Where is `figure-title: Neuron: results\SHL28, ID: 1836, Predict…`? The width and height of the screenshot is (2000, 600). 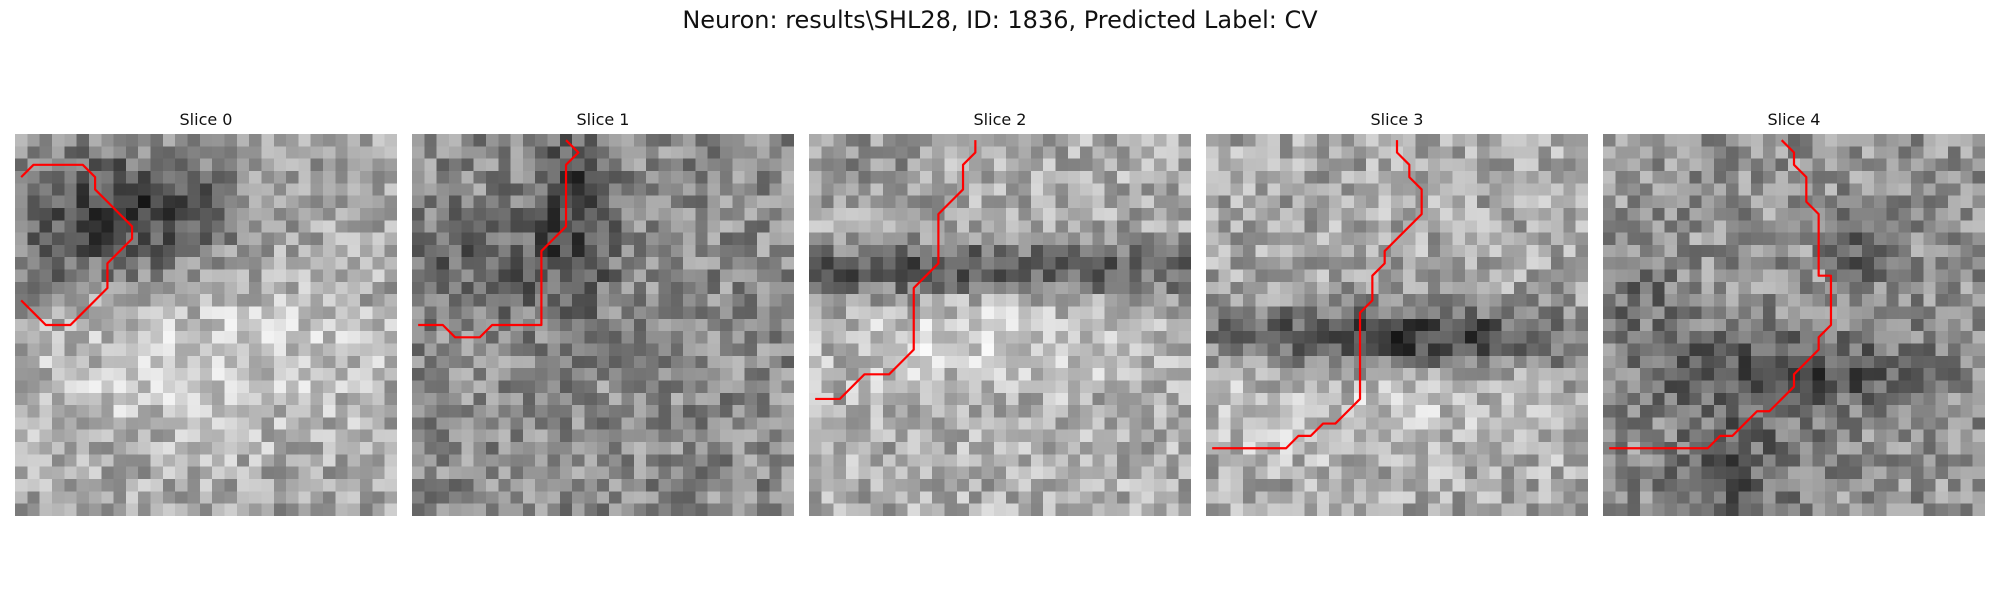
figure-title: Neuron: results\SHL28, ID: 1836, Predict… is located at coordinates (1000, 20).